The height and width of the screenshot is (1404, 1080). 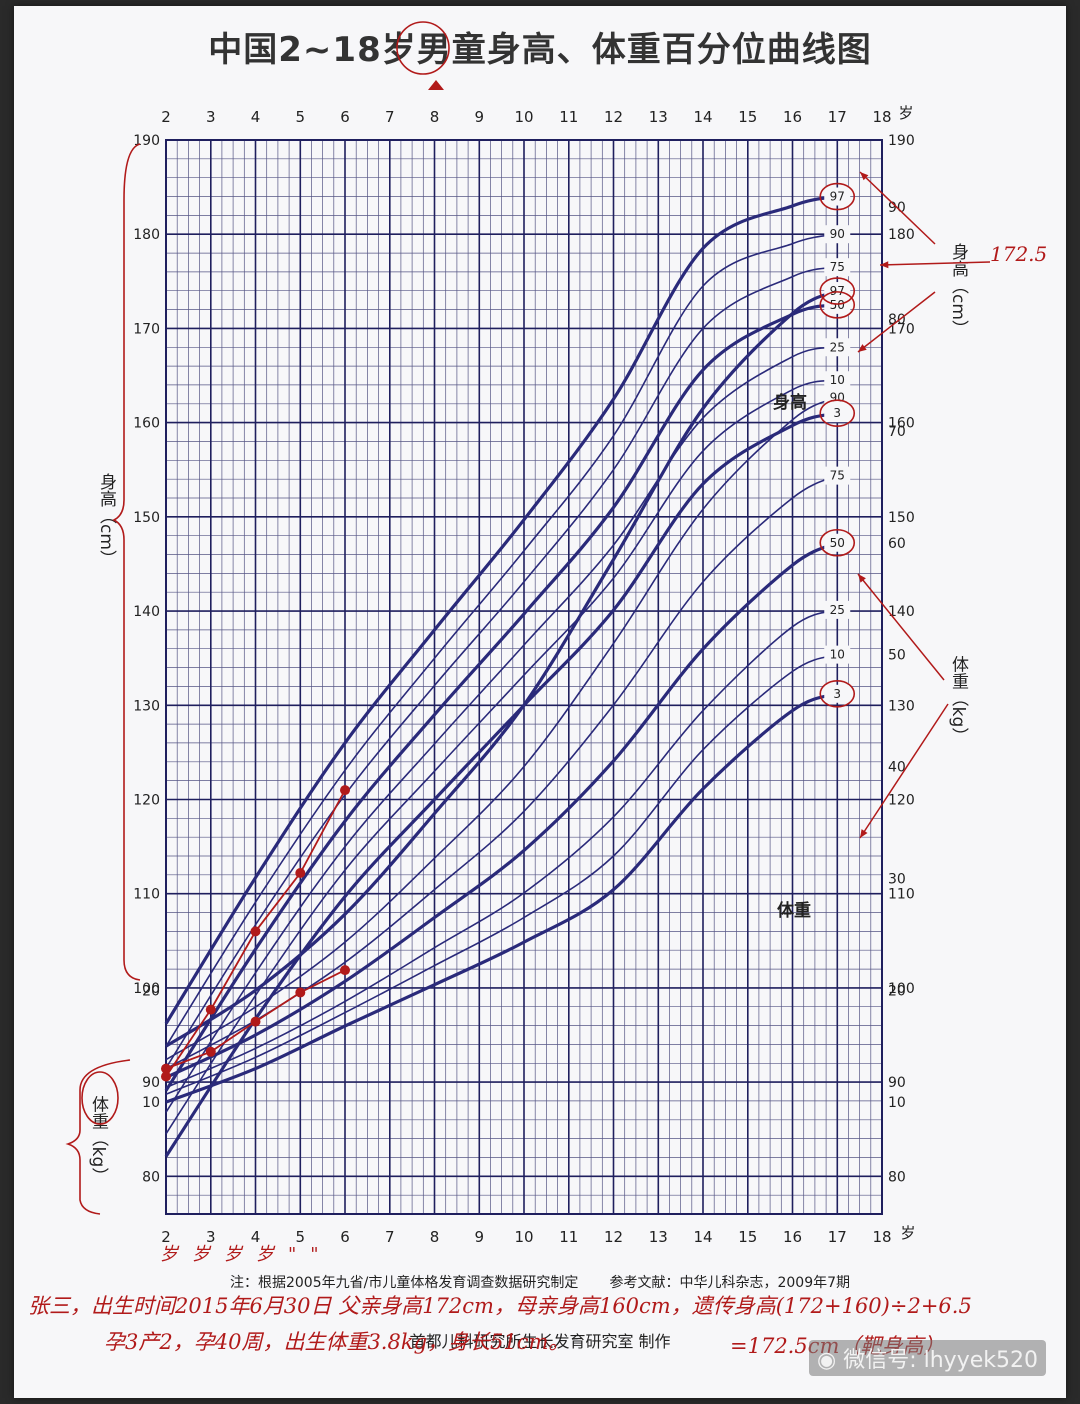 I want to click on weight-axis-label-left: 体重（kg）, so click(x=98, y=1140).